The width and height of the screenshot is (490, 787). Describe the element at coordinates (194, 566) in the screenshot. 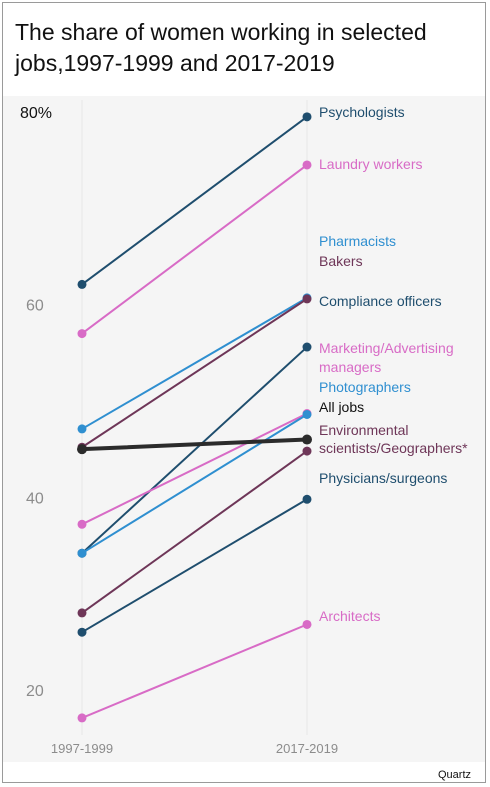

I see `series-line-physicians-surgeons` at that location.